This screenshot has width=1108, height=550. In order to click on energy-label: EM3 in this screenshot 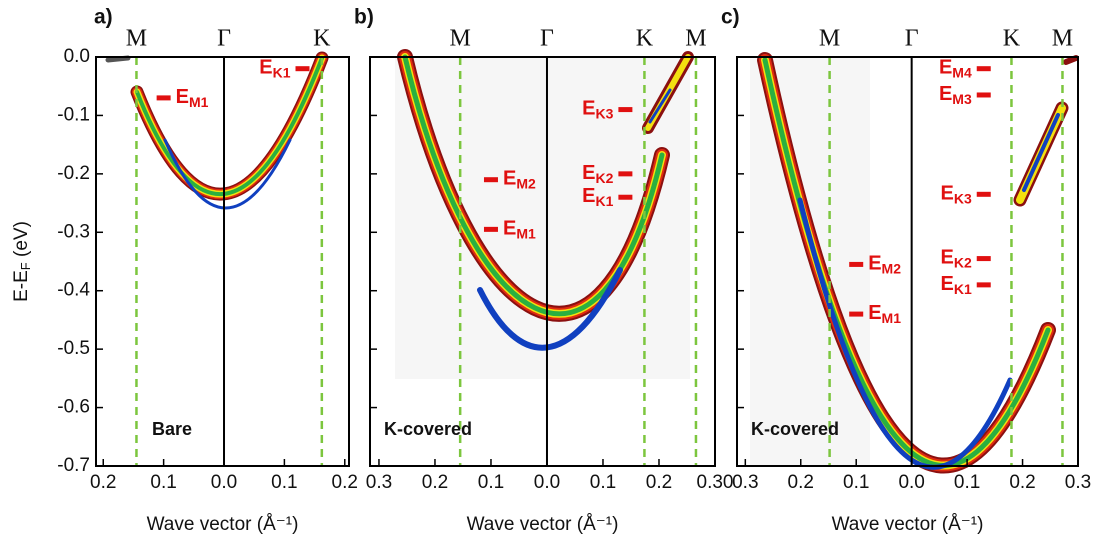, I will do `click(955, 94)`.